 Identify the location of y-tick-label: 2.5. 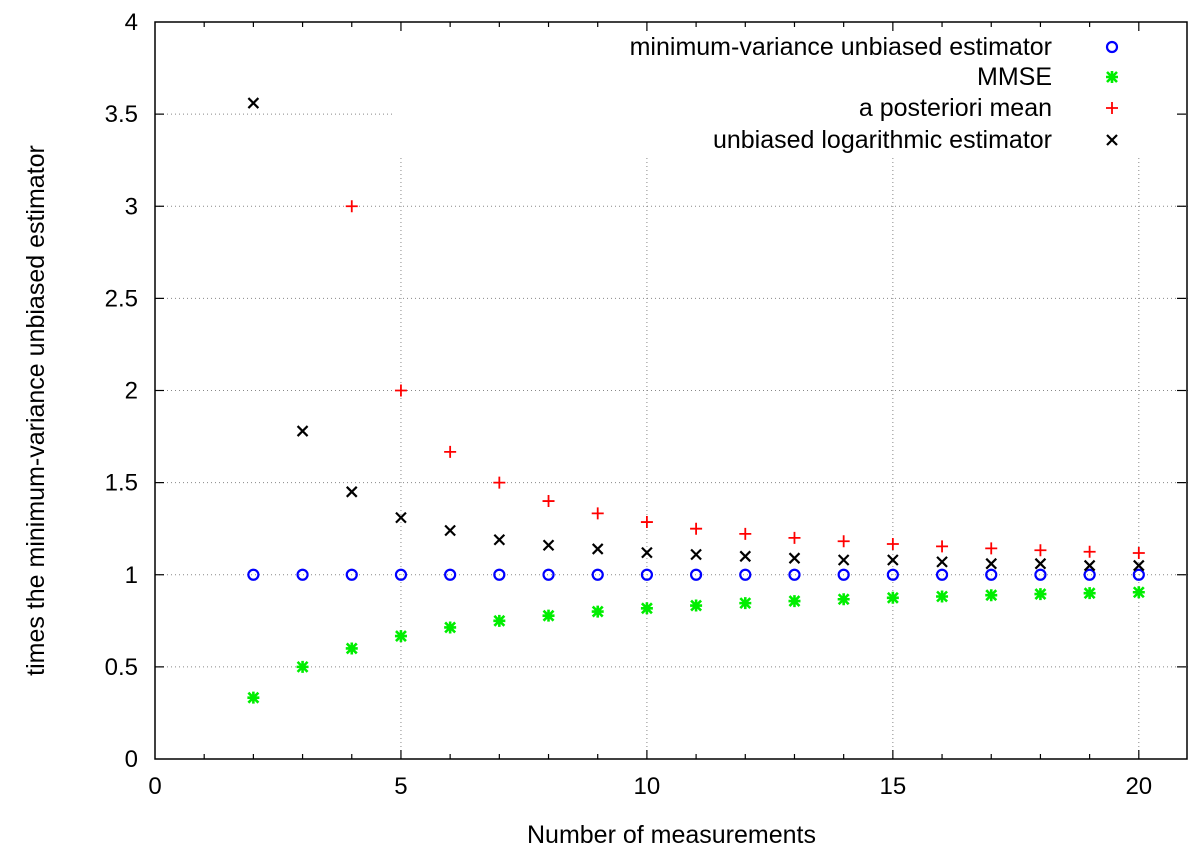
(121, 298).